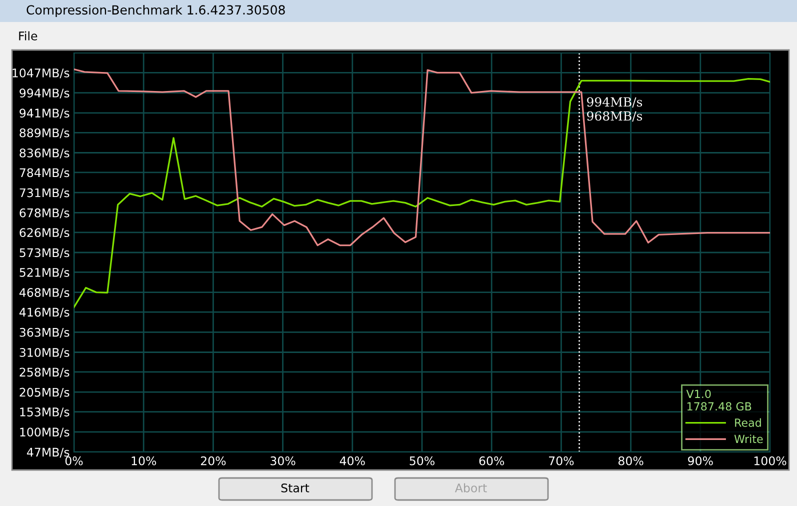  What do you see at coordinates (45, 93) in the screenshot?
I see `y-tick-label: 994MB/s` at bounding box center [45, 93].